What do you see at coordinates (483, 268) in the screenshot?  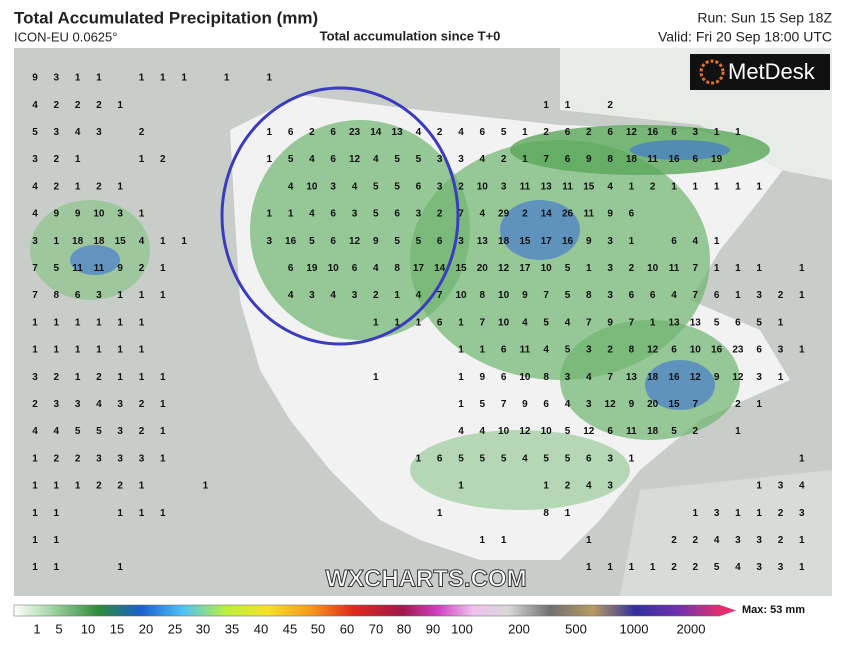 I see `grid-value: 20` at bounding box center [483, 268].